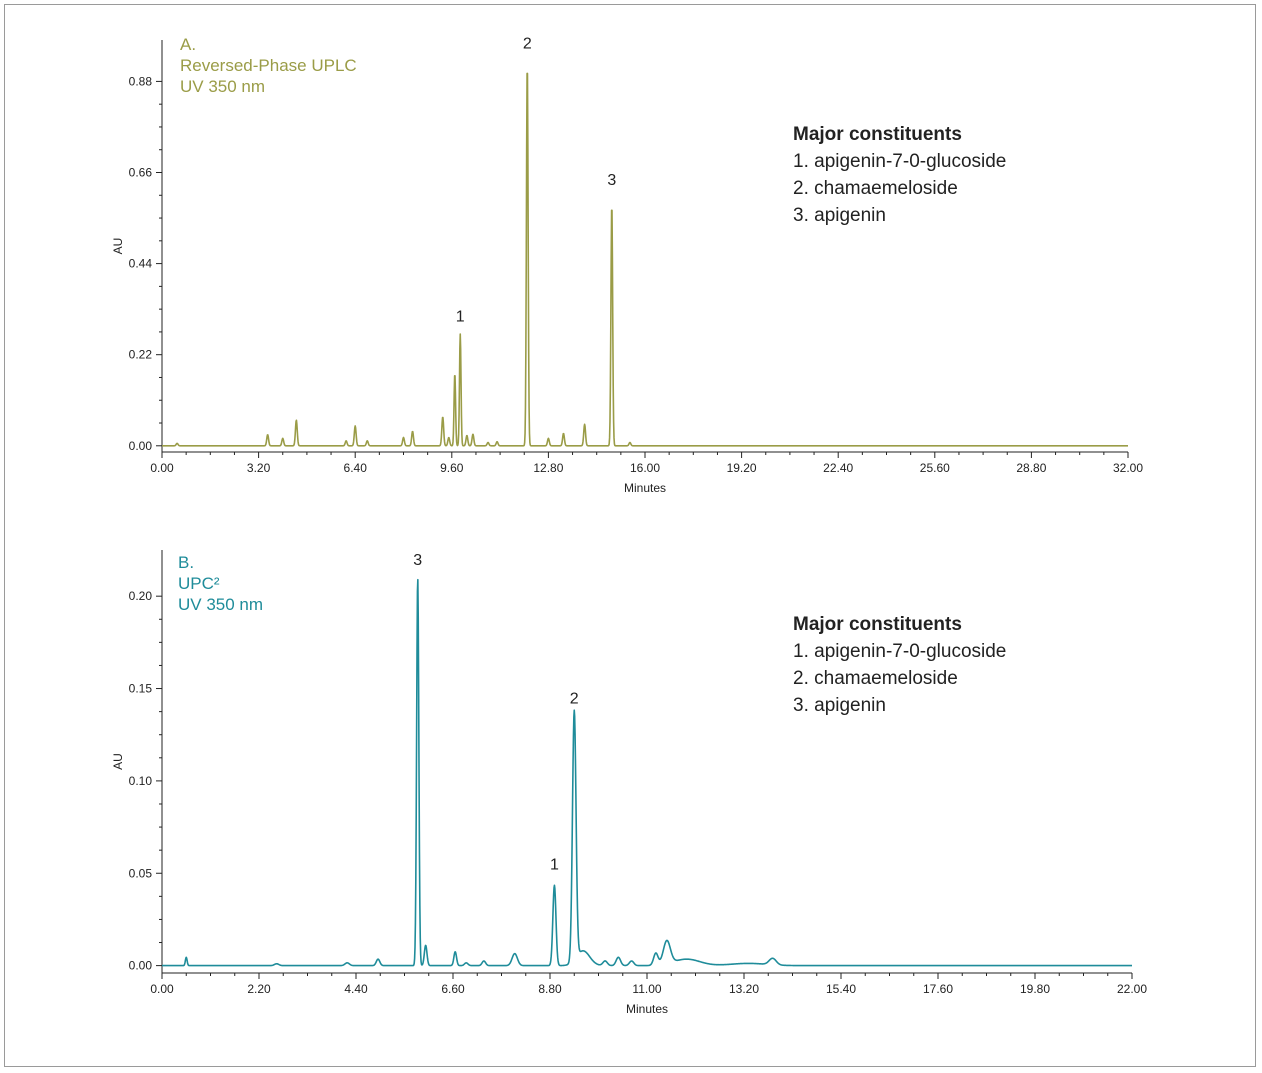 This screenshot has width=1262, height=1073. What do you see at coordinates (452, 468) in the screenshot?
I see `x-tick-label: 9.60` at bounding box center [452, 468].